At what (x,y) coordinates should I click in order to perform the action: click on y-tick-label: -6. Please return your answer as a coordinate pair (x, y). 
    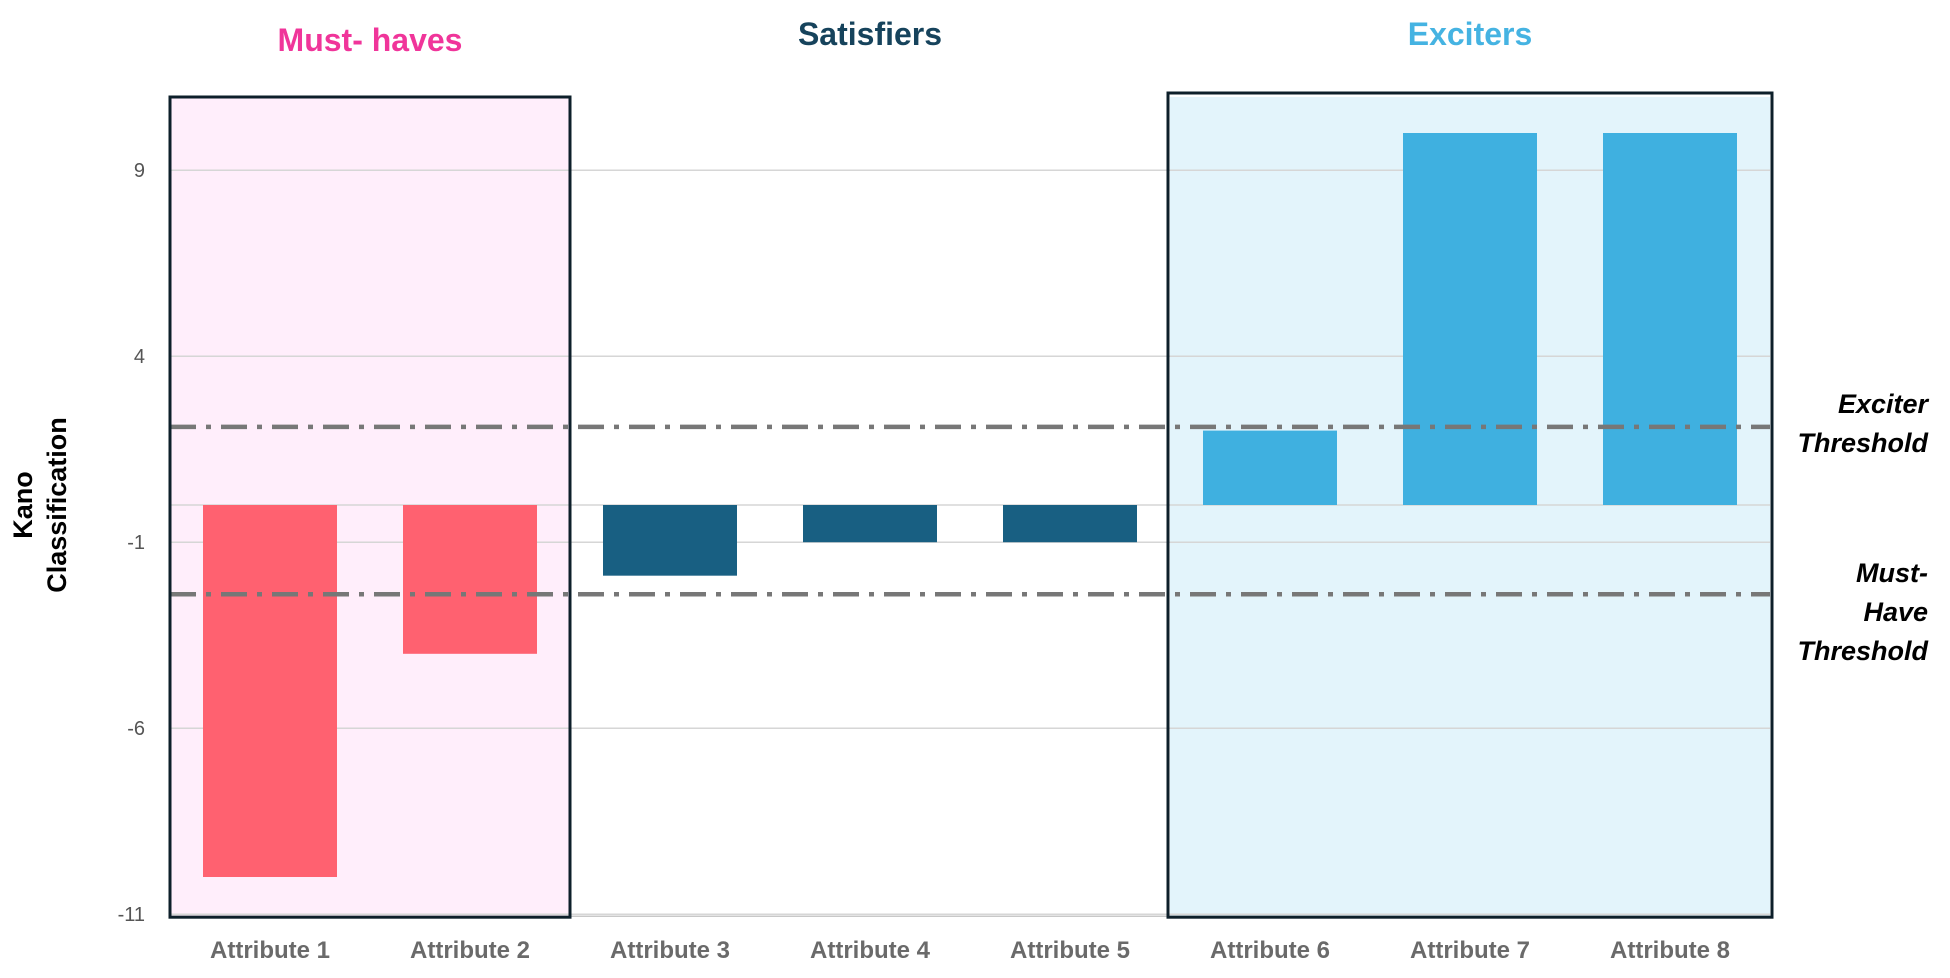
    Looking at the image, I should click on (136, 729).